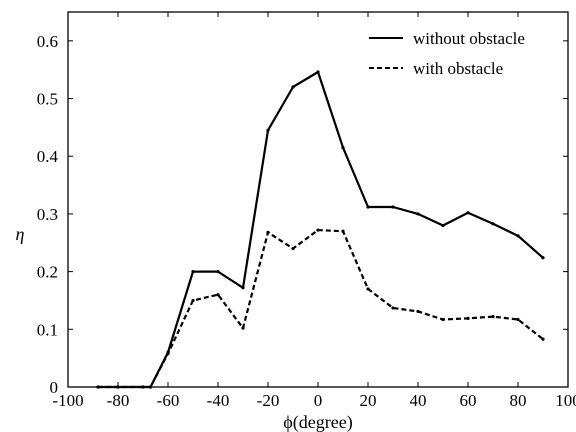 This screenshot has height=432, width=576. What do you see at coordinates (47, 329) in the screenshot?
I see `y-tick-label: 0.1` at bounding box center [47, 329].